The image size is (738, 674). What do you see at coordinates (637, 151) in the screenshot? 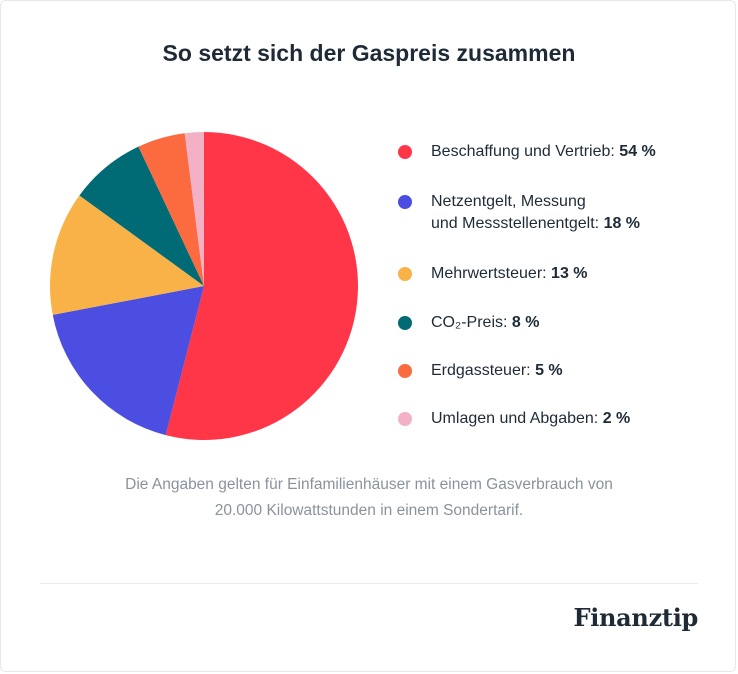
I see `legend-percent: 54 %` at bounding box center [637, 151].